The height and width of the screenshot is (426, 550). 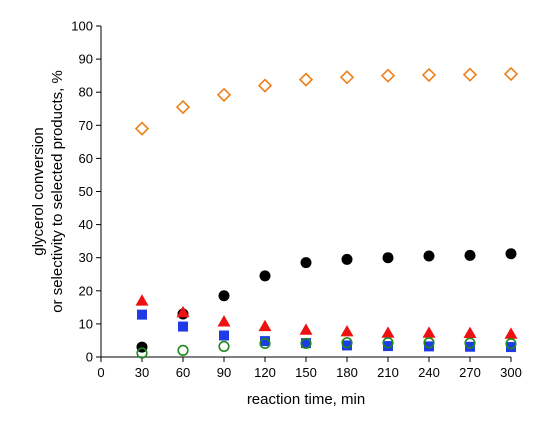 I want to click on series-open-diamond, so click(x=326, y=101).